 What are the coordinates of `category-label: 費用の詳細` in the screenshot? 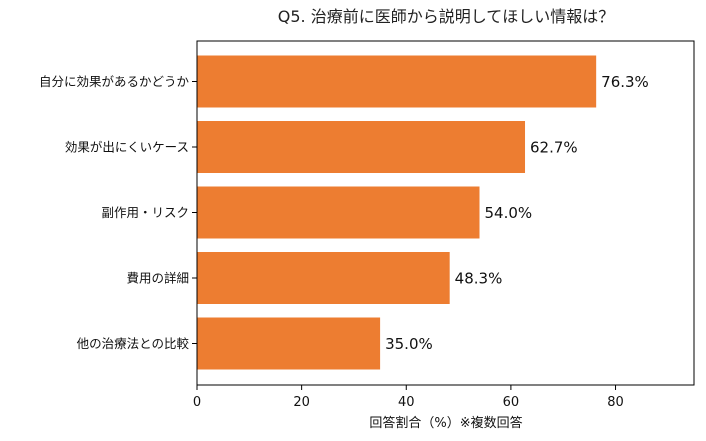 It's located at (157, 278).